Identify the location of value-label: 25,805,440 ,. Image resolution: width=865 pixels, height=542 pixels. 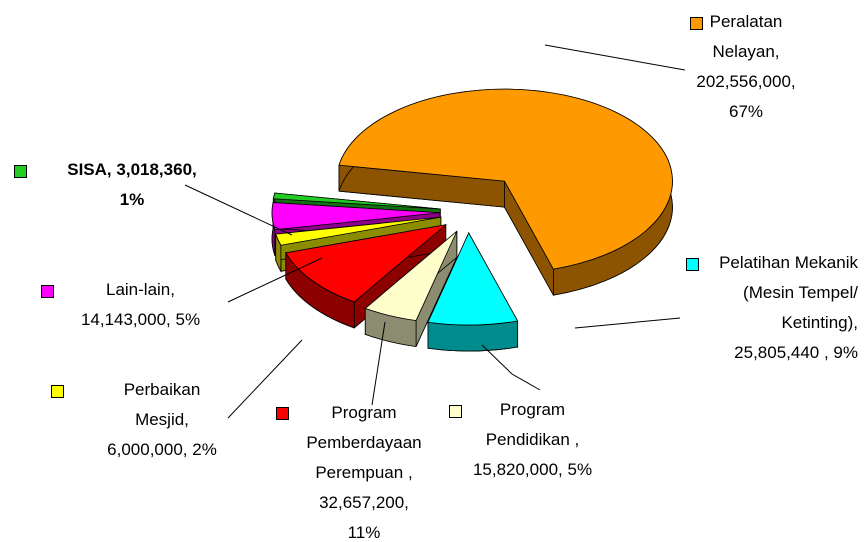
(781, 352).